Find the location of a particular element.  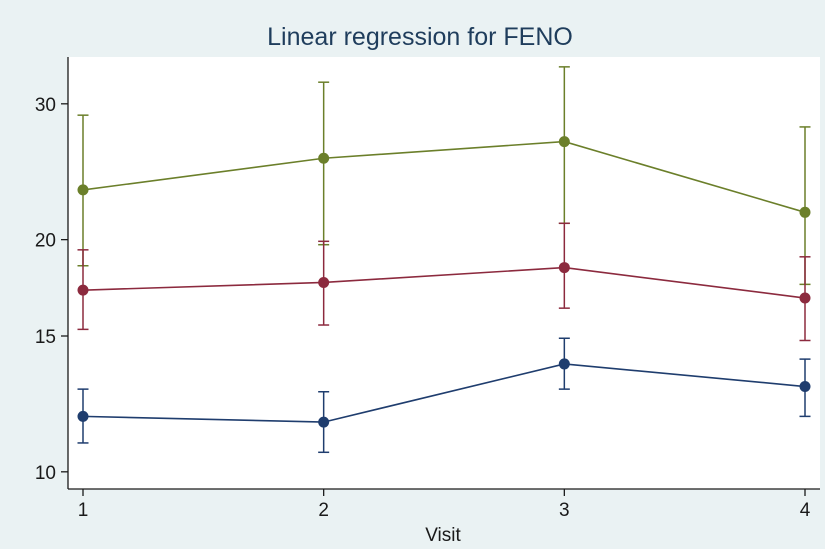

x-tick-label: 4 is located at coordinates (805, 510).